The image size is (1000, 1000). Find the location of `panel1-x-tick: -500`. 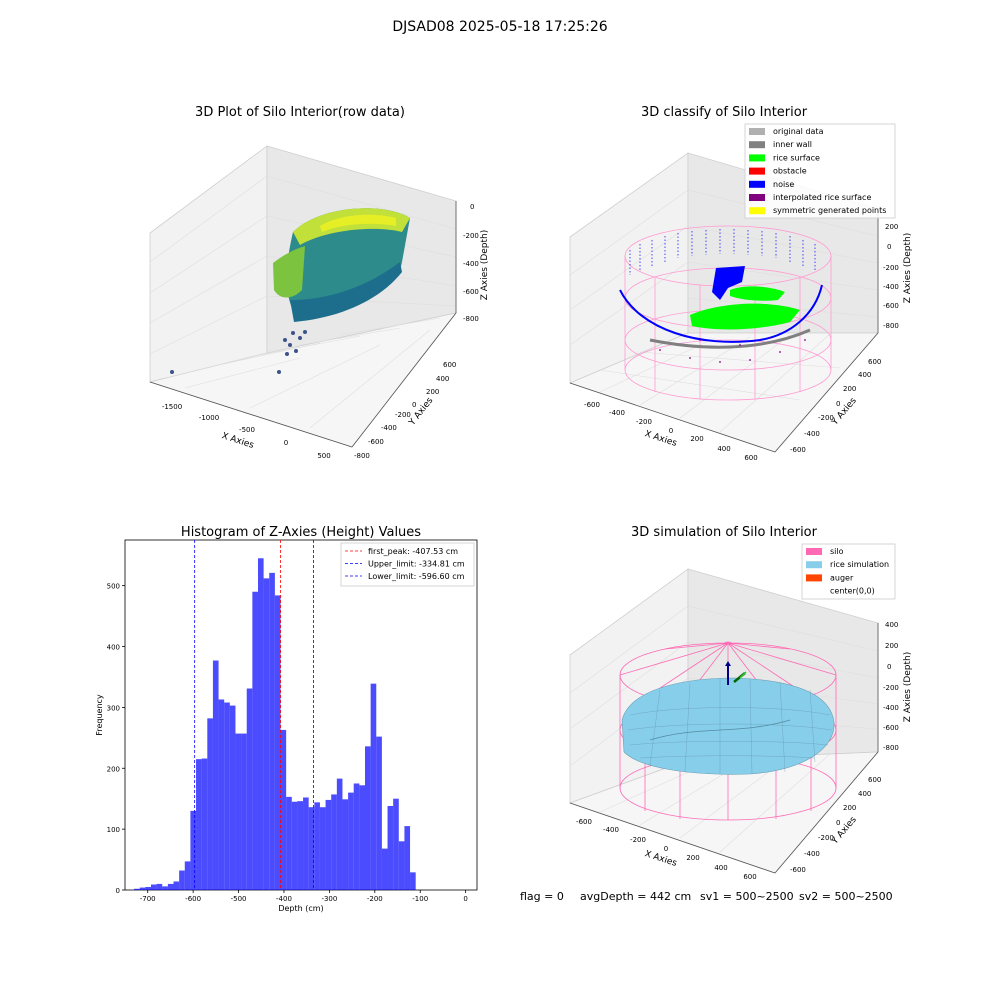

panel1-x-tick: -500 is located at coordinates (247, 430).